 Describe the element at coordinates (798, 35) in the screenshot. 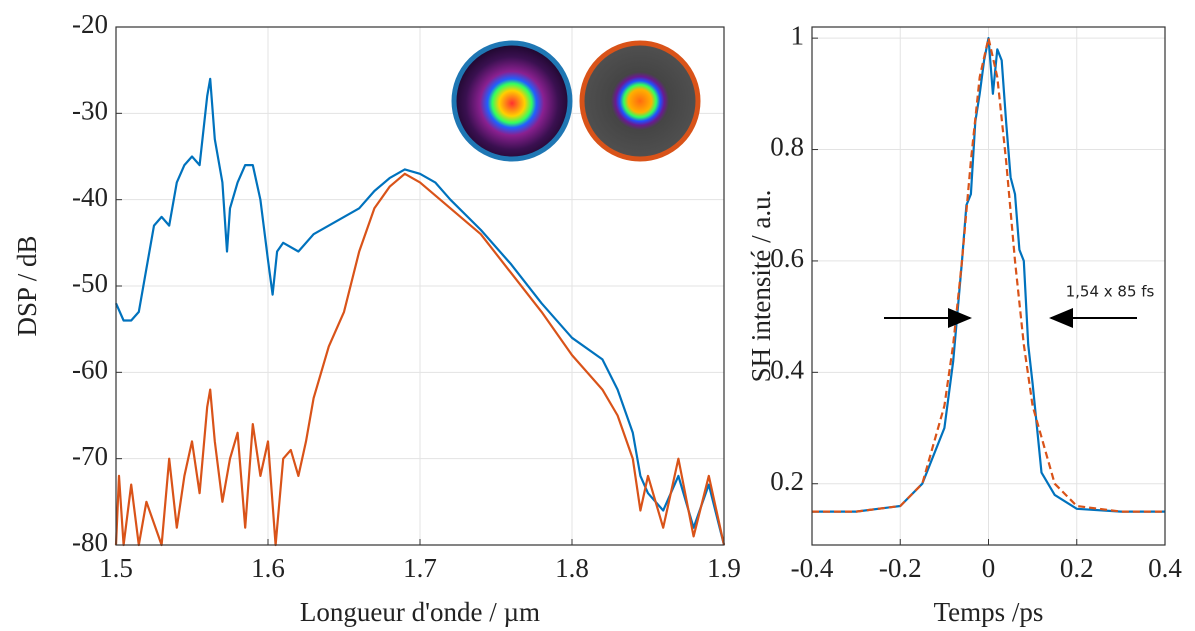

I see `y-tick-label: 1` at that location.